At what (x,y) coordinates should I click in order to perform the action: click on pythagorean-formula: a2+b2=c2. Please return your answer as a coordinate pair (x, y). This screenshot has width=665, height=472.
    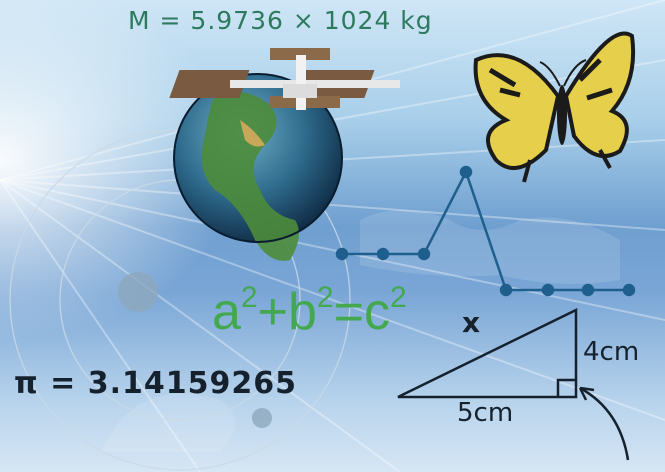
    Looking at the image, I should click on (309, 311).